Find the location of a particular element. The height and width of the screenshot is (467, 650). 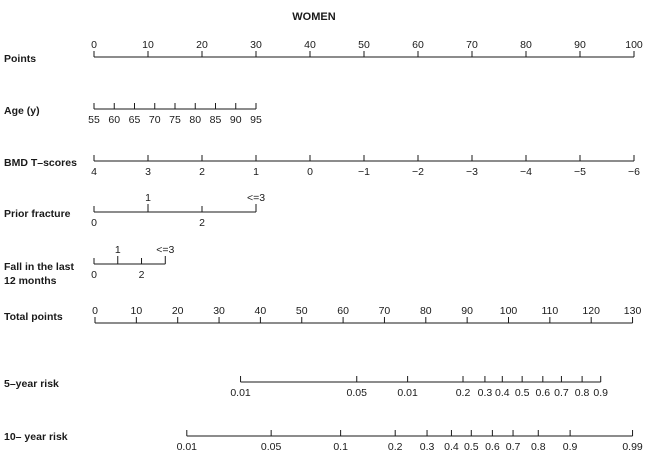

row-label-risk5: 5–year risk is located at coordinates (31, 384).